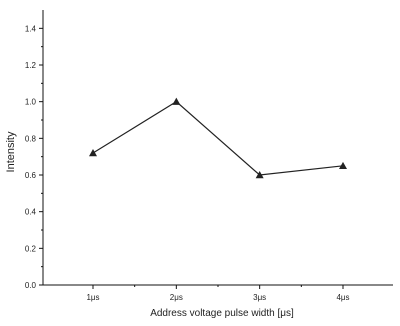  Describe the element at coordinates (31, 285) in the screenshot. I see `y-tick-label: 0.0` at that location.